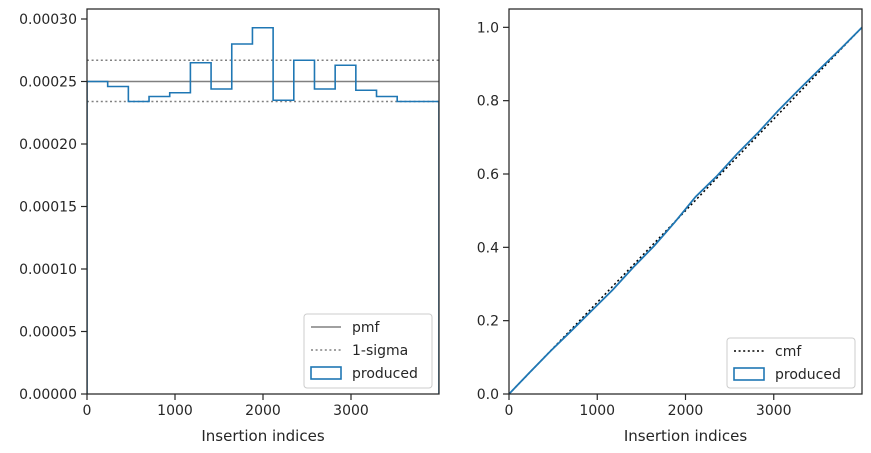  What do you see at coordinates (48, 270) in the screenshot?
I see `y-tick-label: 0.00010` at bounding box center [48, 270].